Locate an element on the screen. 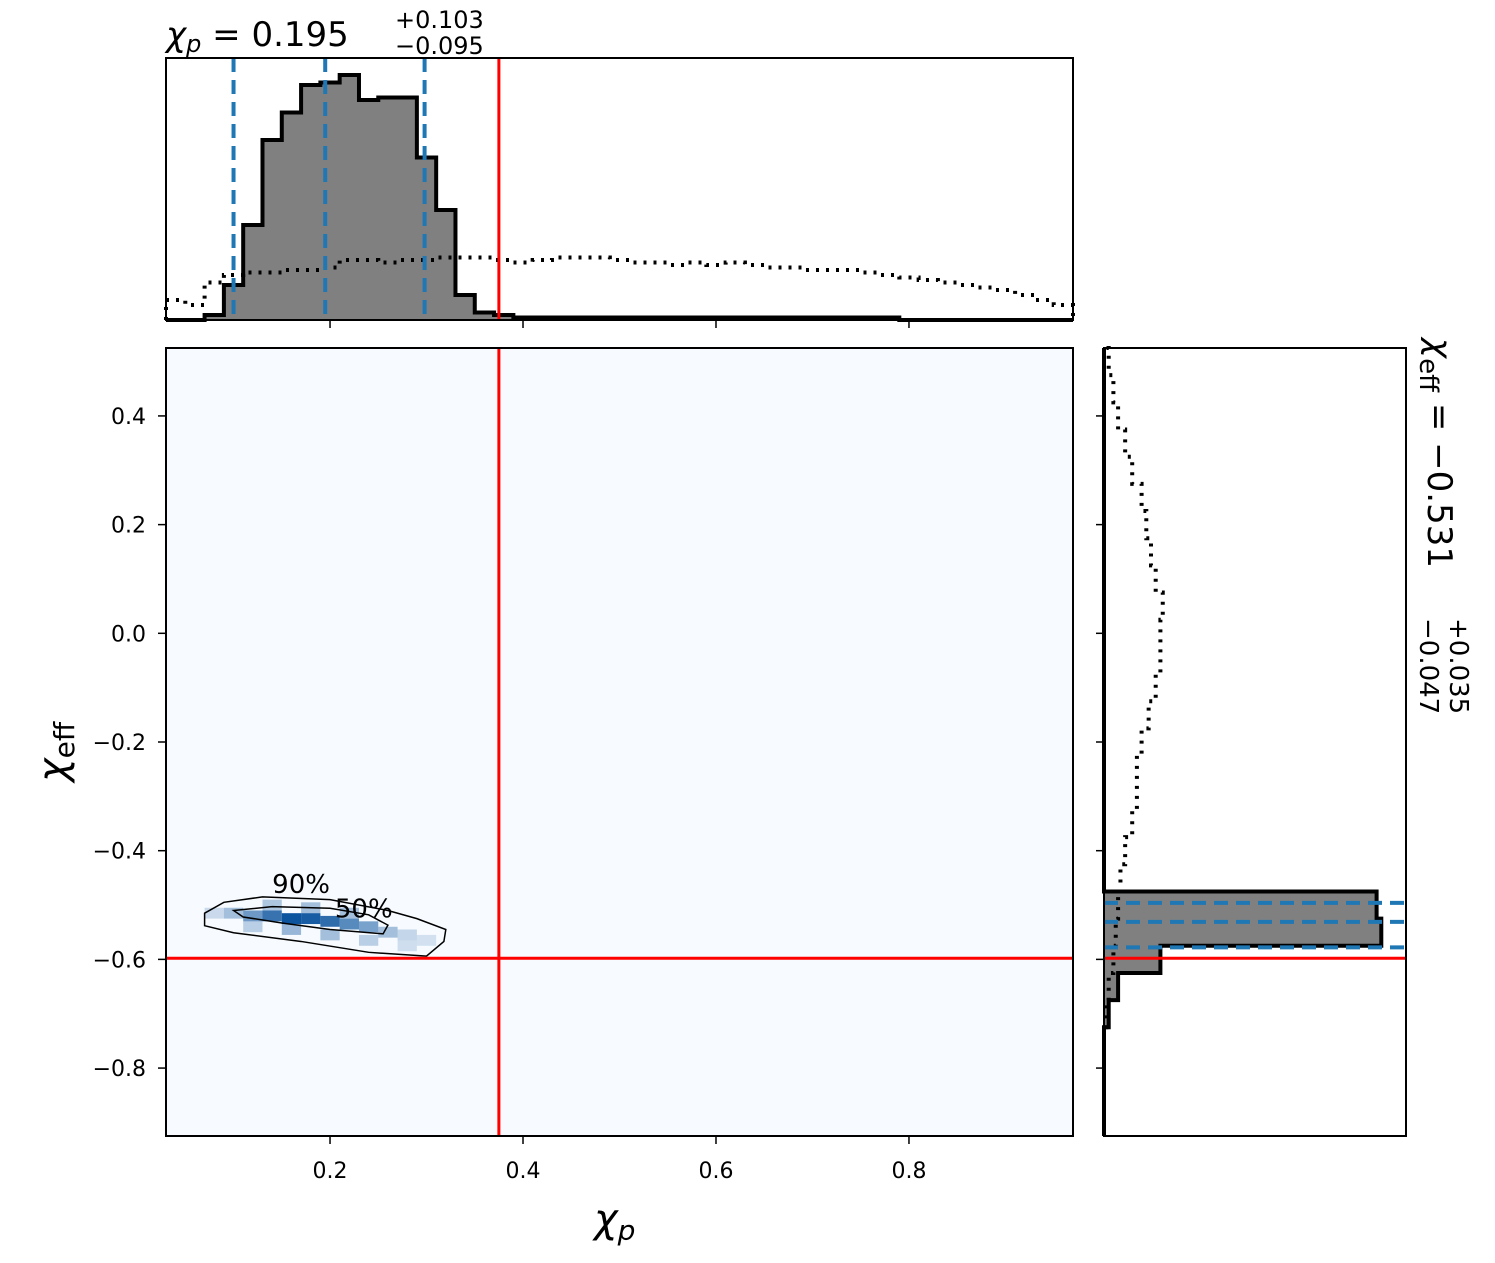 The height and width of the screenshot is (1263, 1495). x-axis-label: χp is located at coordinates (613, 1221).